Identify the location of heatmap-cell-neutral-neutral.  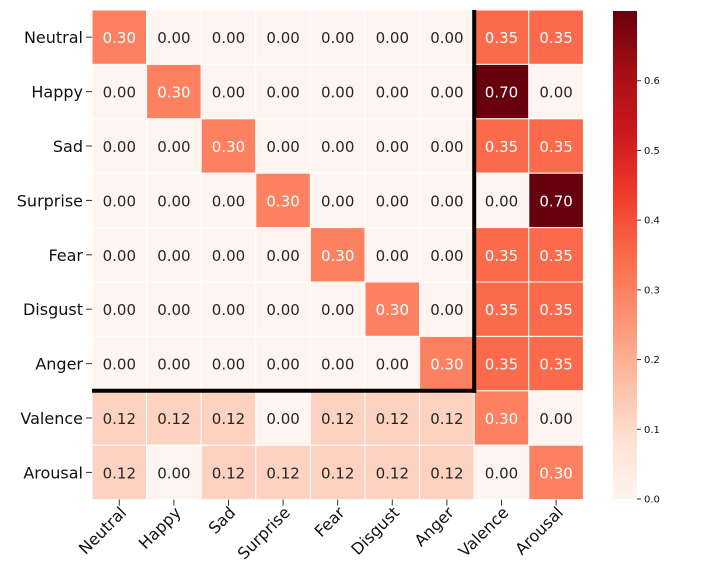
(119, 37).